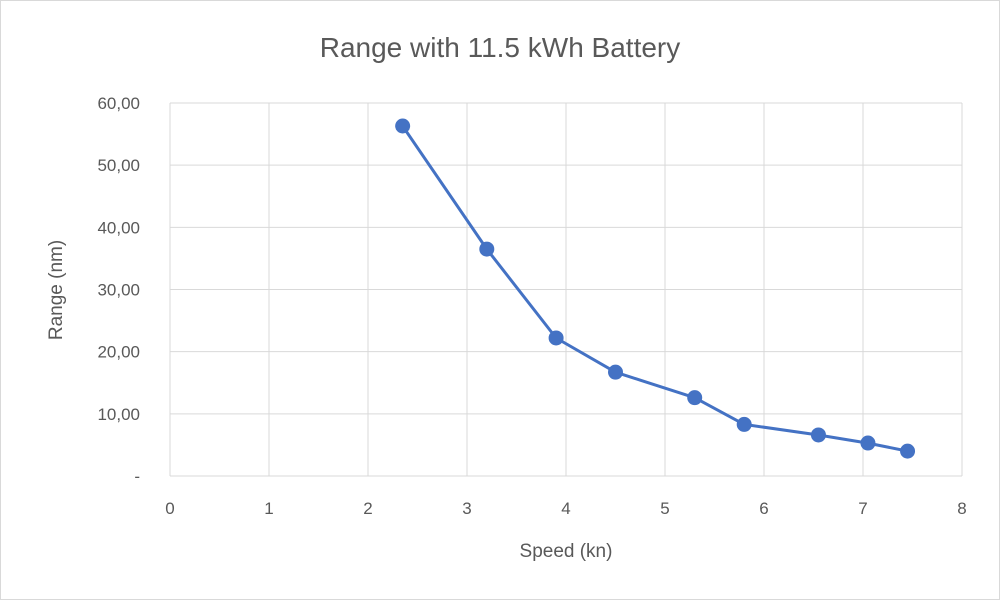 This screenshot has height=600, width=1000. What do you see at coordinates (862, 508) in the screenshot?
I see `x-tick-label: 7` at bounding box center [862, 508].